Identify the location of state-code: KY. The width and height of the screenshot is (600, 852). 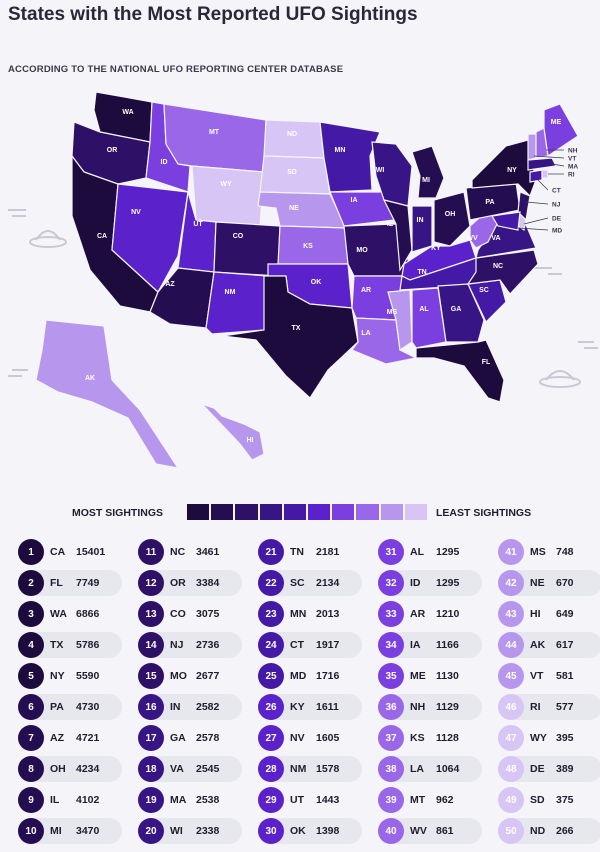
(297, 707).